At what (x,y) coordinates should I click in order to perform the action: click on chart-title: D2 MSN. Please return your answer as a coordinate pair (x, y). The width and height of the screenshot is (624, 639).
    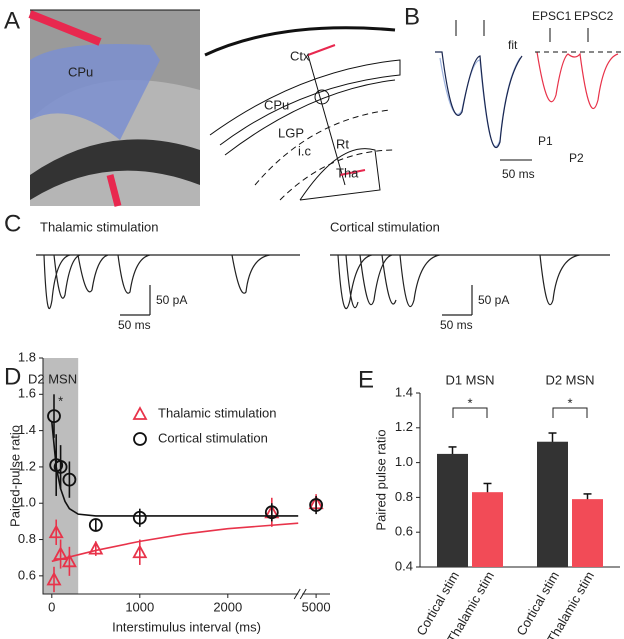
    Looking at the image, I should click on (52, 378).